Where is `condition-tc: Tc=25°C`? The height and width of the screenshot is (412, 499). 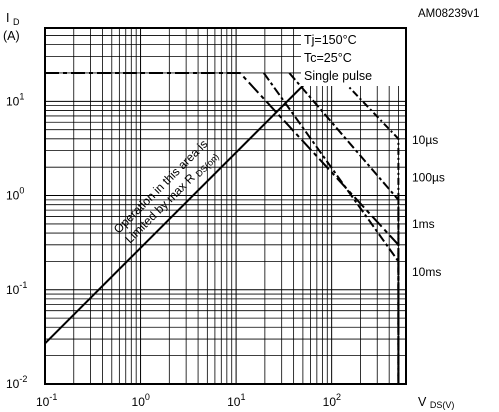
condition-tc: Tc=25°C is located at coordinates (328, 58).